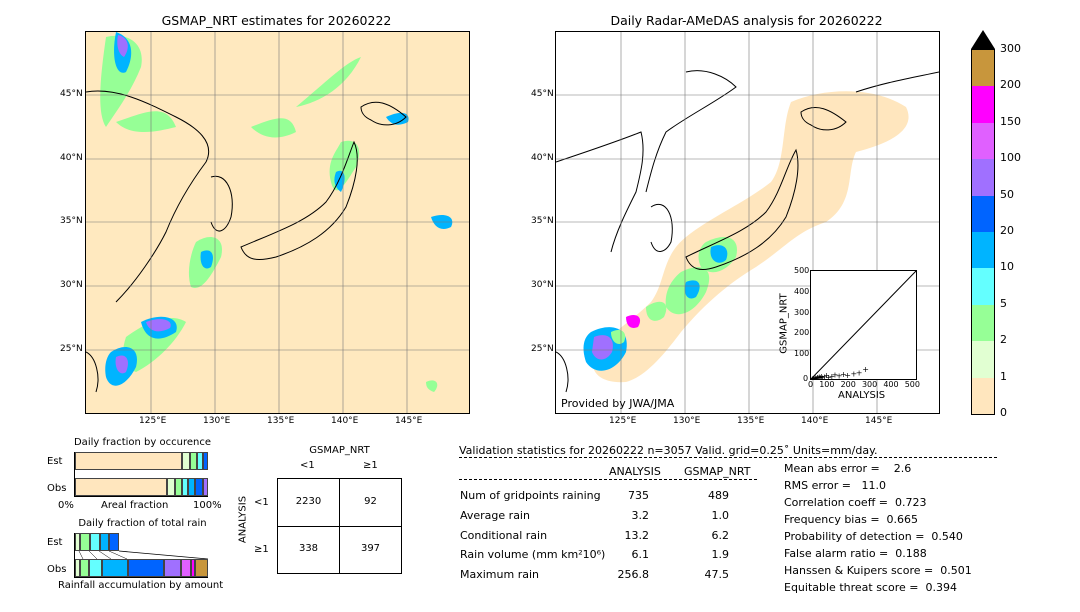  I want to click on total-rain-est-bar, so click(97, 542).